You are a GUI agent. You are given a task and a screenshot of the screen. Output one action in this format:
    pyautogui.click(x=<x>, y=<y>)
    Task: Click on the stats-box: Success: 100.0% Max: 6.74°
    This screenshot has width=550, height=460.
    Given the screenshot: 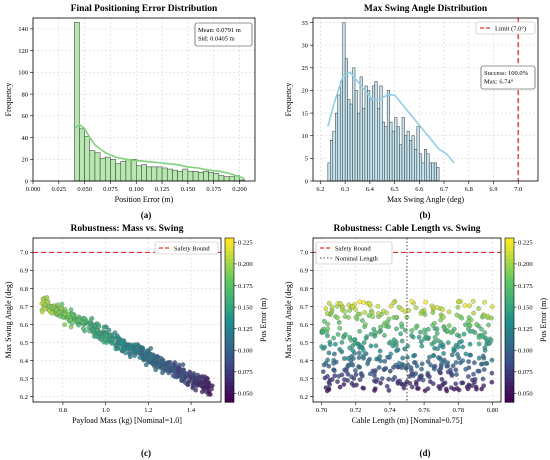 What is the action you would take?
    pyautogui.click(x=508, y=77)
    